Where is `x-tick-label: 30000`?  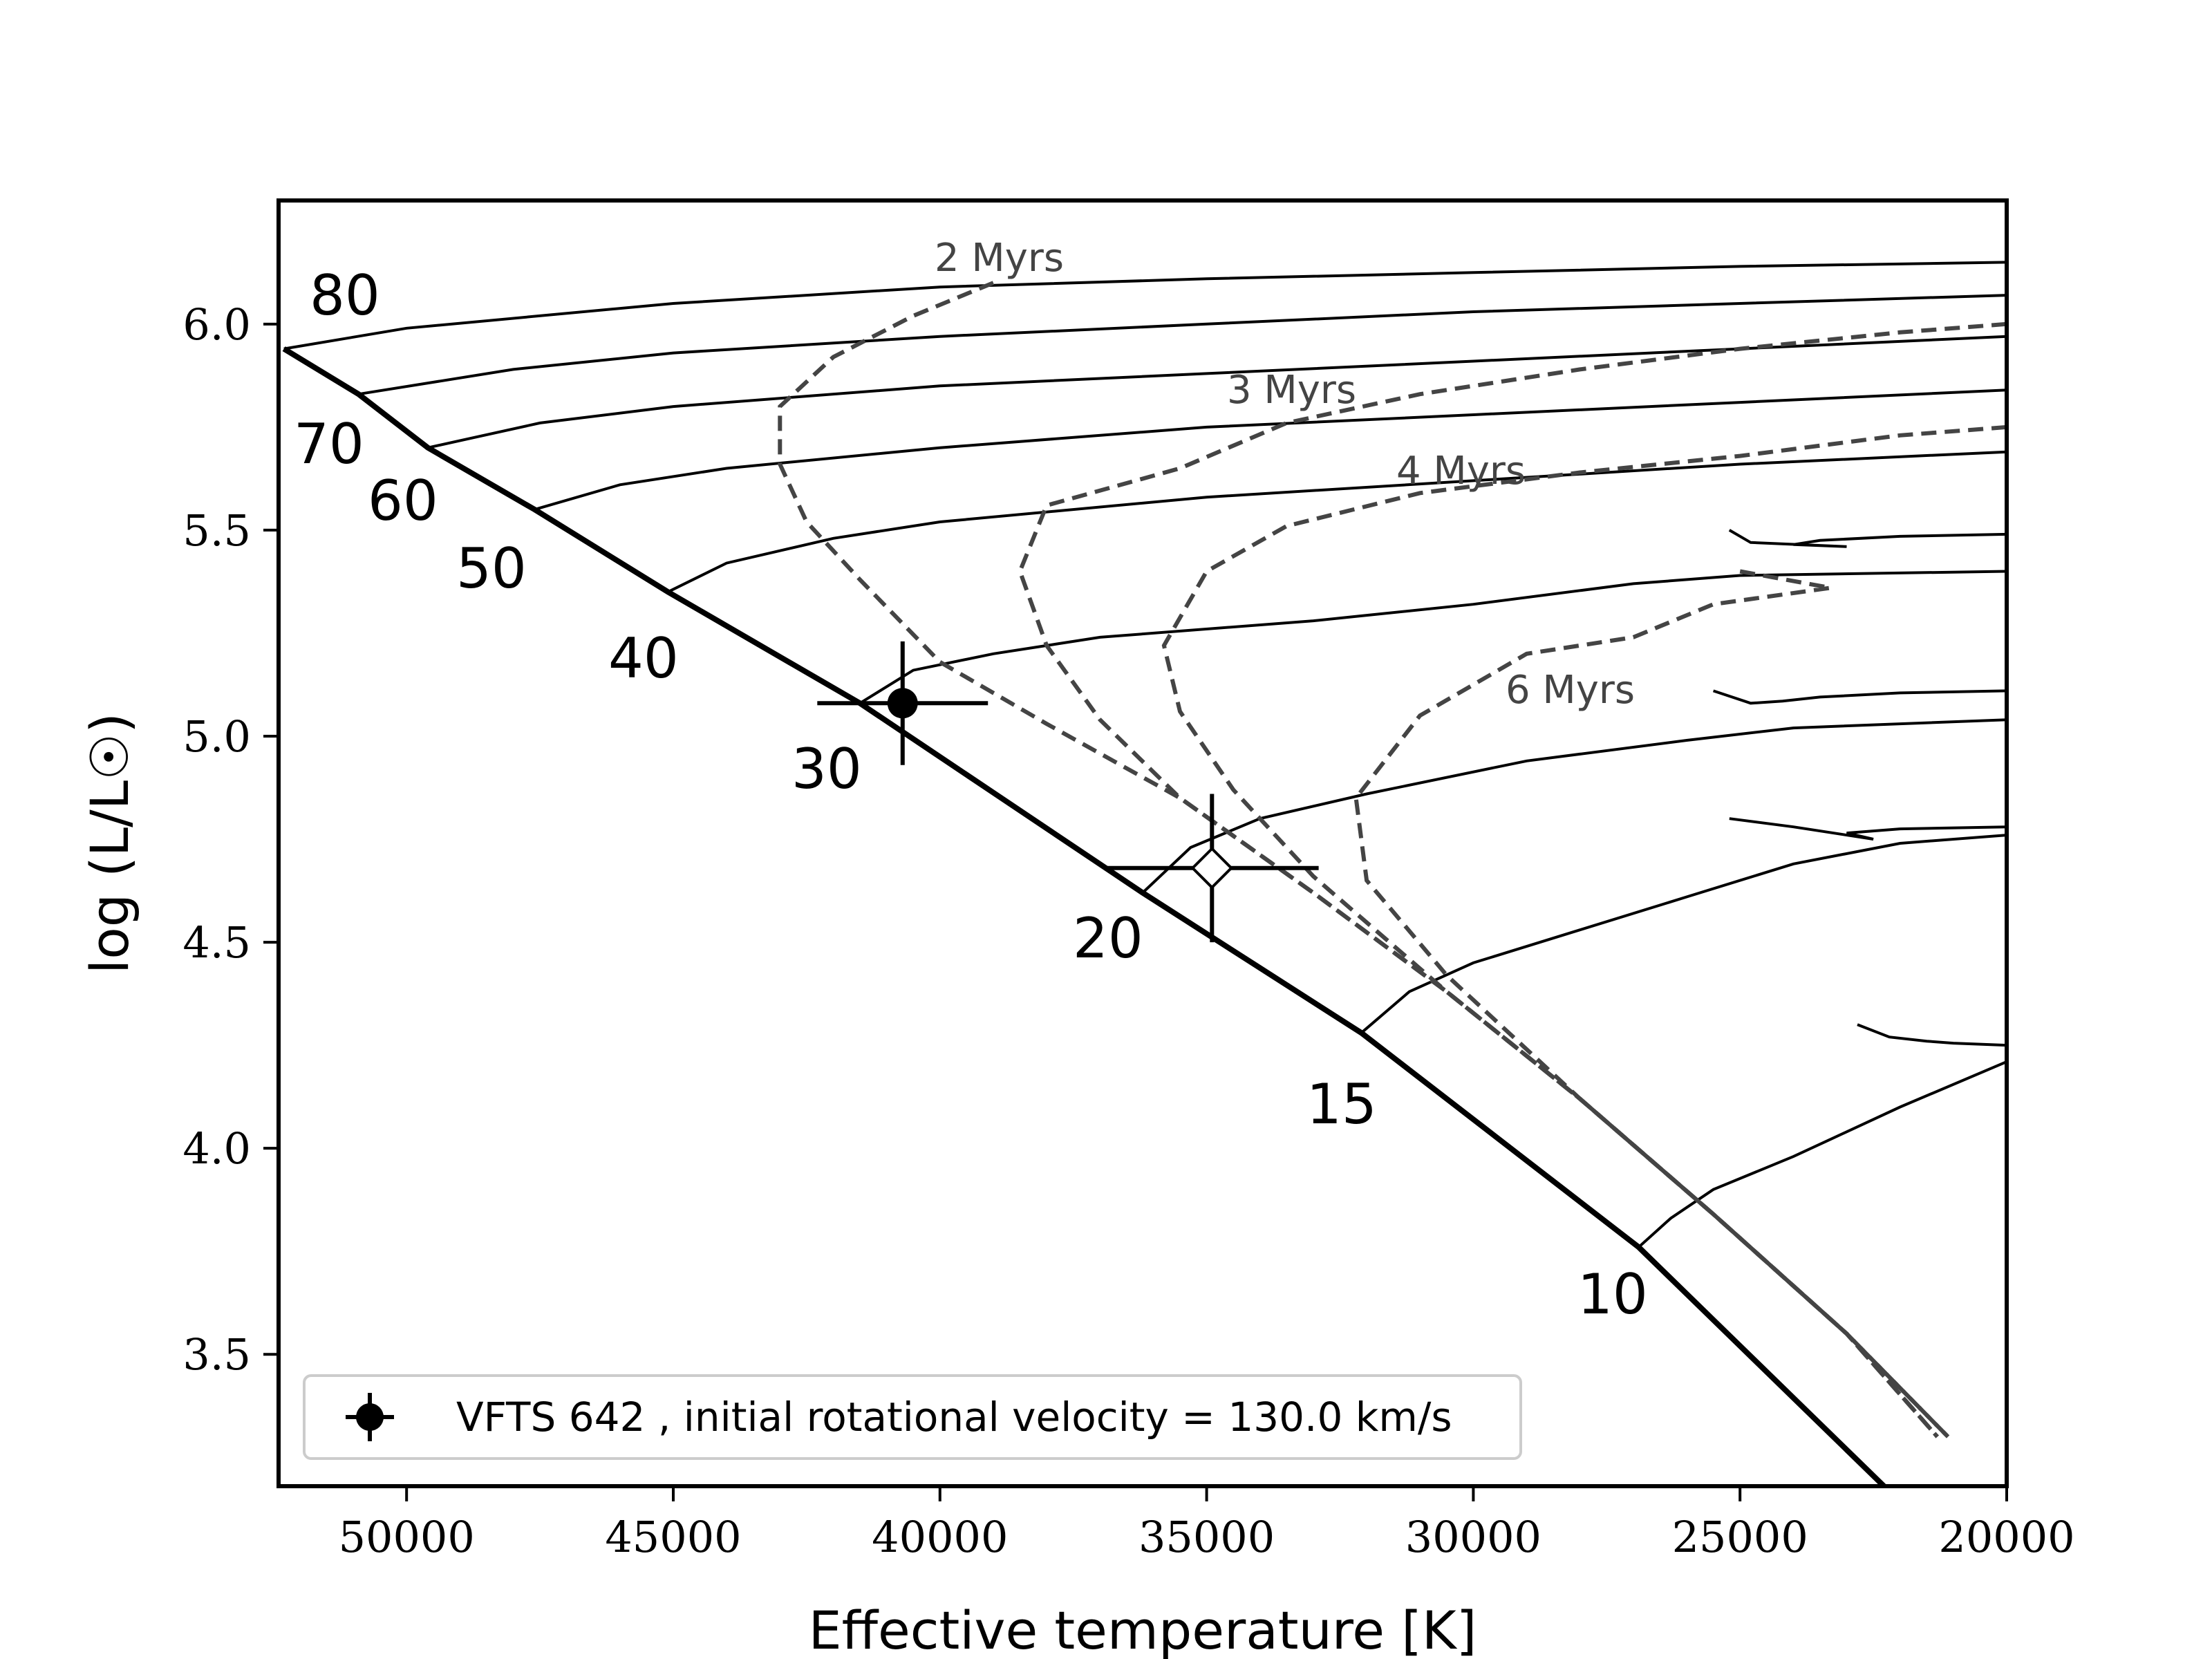
x-tick-label: 30000 is located at coordinates (1473, 1537).